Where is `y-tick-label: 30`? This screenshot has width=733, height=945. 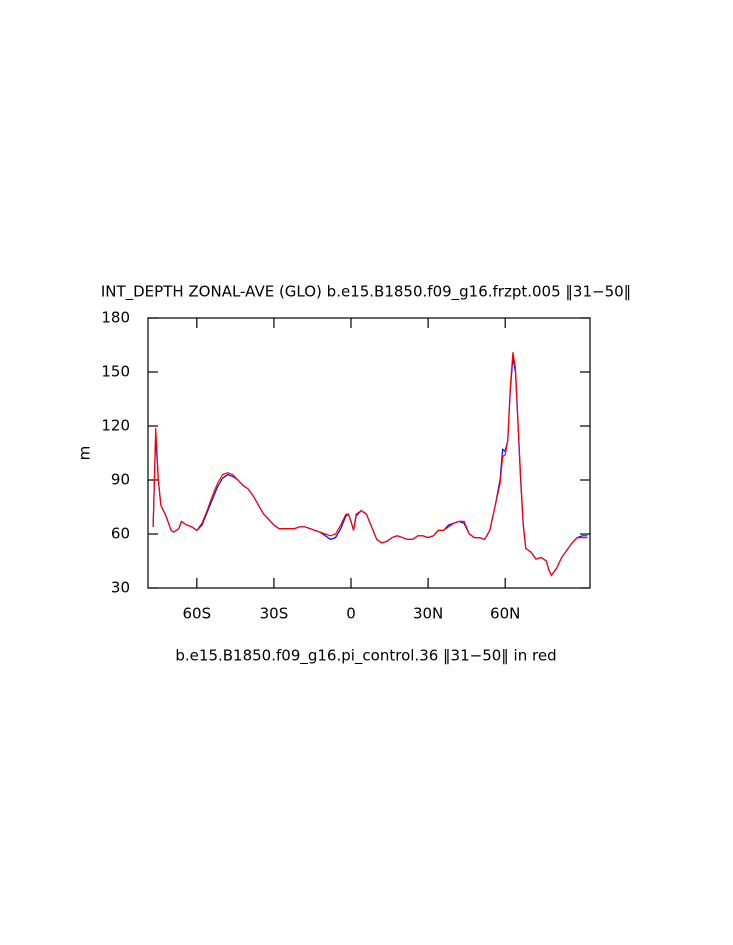 y-tick-label: 30 is located at coordinates (120, 588).